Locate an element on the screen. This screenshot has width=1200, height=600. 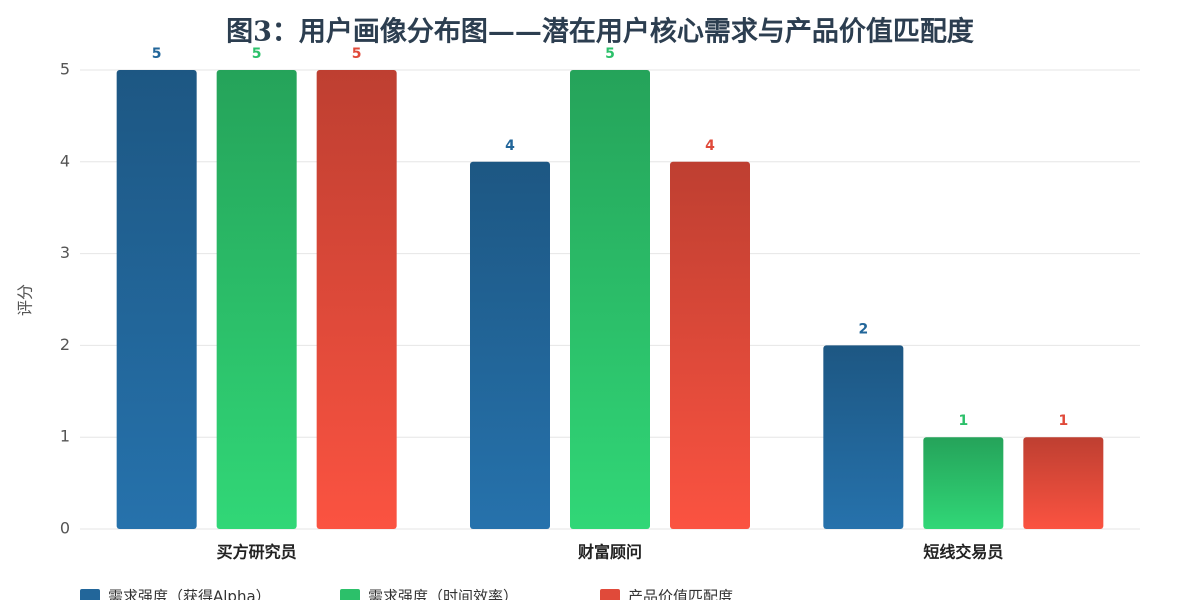
x-tick-label: 短线交易员 is located at coordinates (963, 552).